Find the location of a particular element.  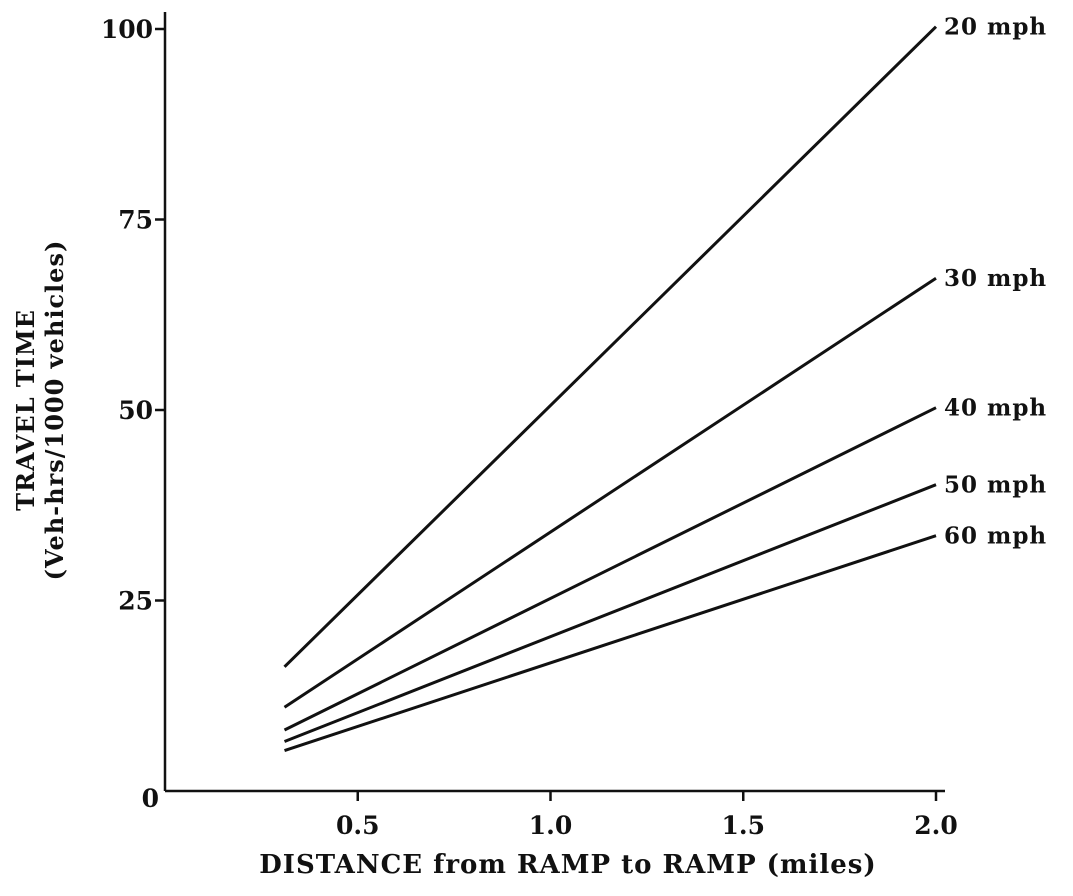

series-label: 50 mph is located at coordinates (995, 485).